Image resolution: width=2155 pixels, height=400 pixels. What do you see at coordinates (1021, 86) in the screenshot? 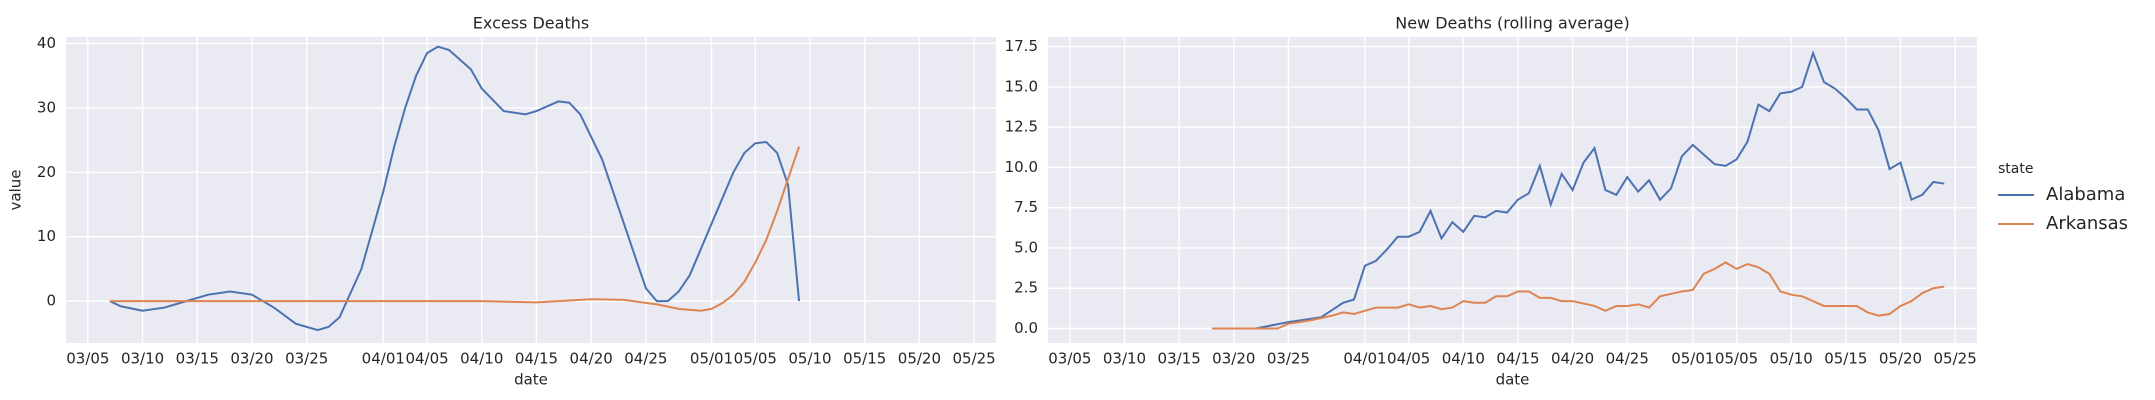
I see `y-tick-label: 15.0` at bounding box center [1021, 86].